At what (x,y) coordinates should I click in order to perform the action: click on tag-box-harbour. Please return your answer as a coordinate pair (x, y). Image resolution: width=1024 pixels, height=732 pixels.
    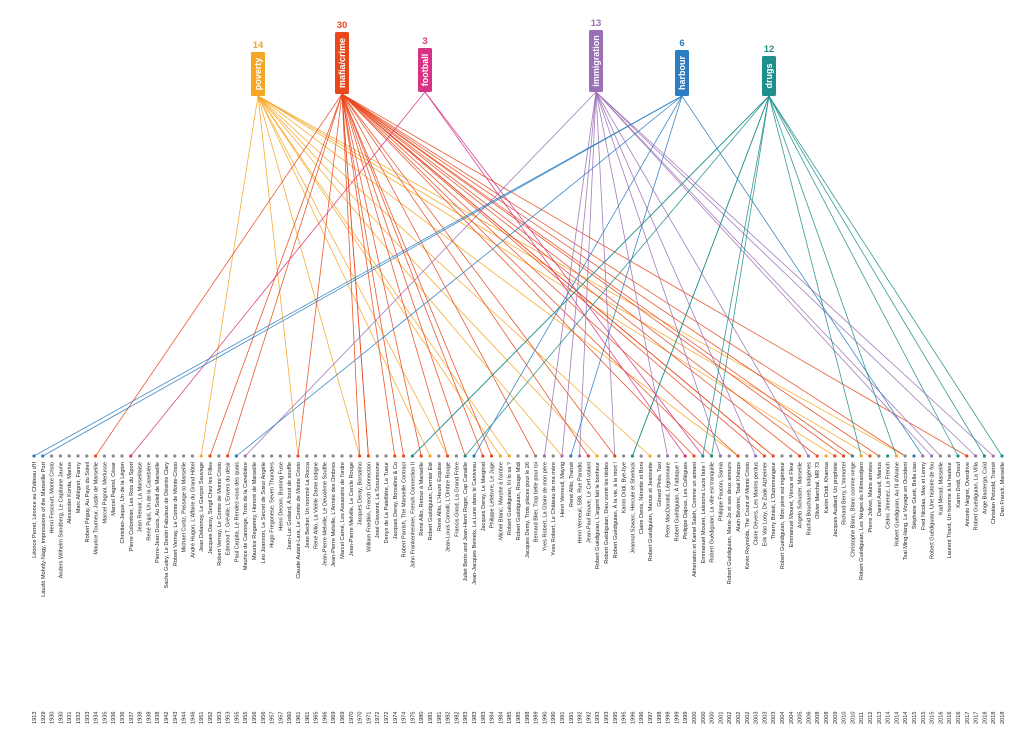
    Looking at the image, I should click on (682, 73).